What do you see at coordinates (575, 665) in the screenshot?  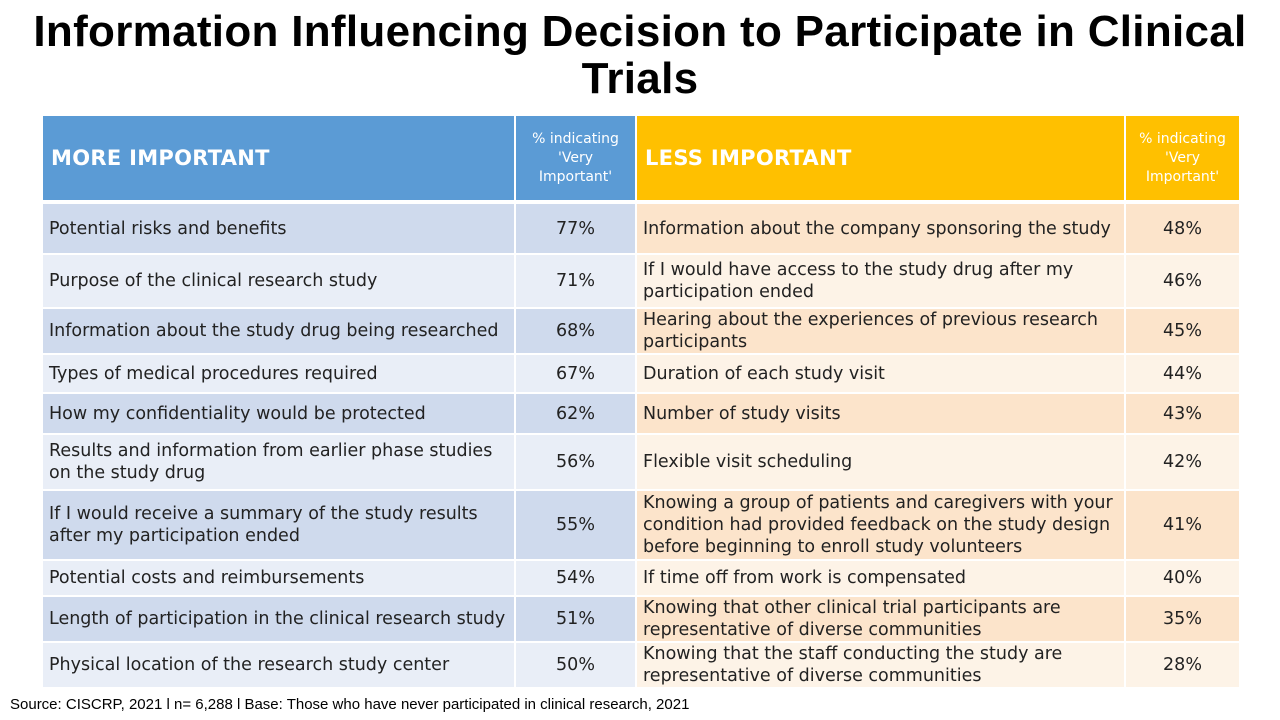 I see `more-important-percent: 50%` at bounding box center [575, 665].